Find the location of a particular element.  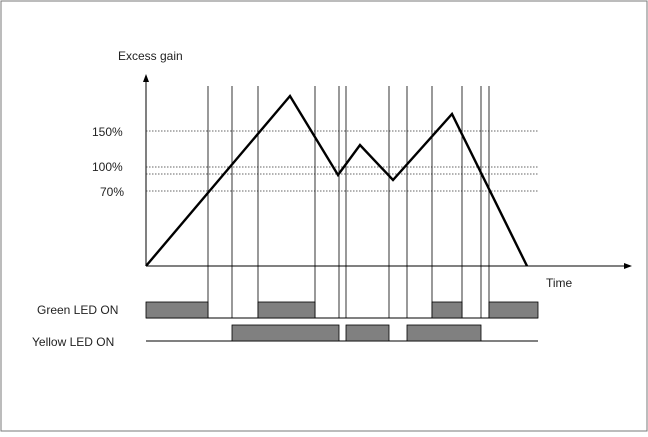

threshold-label-100: 100% is located at coordinates (107, 167).